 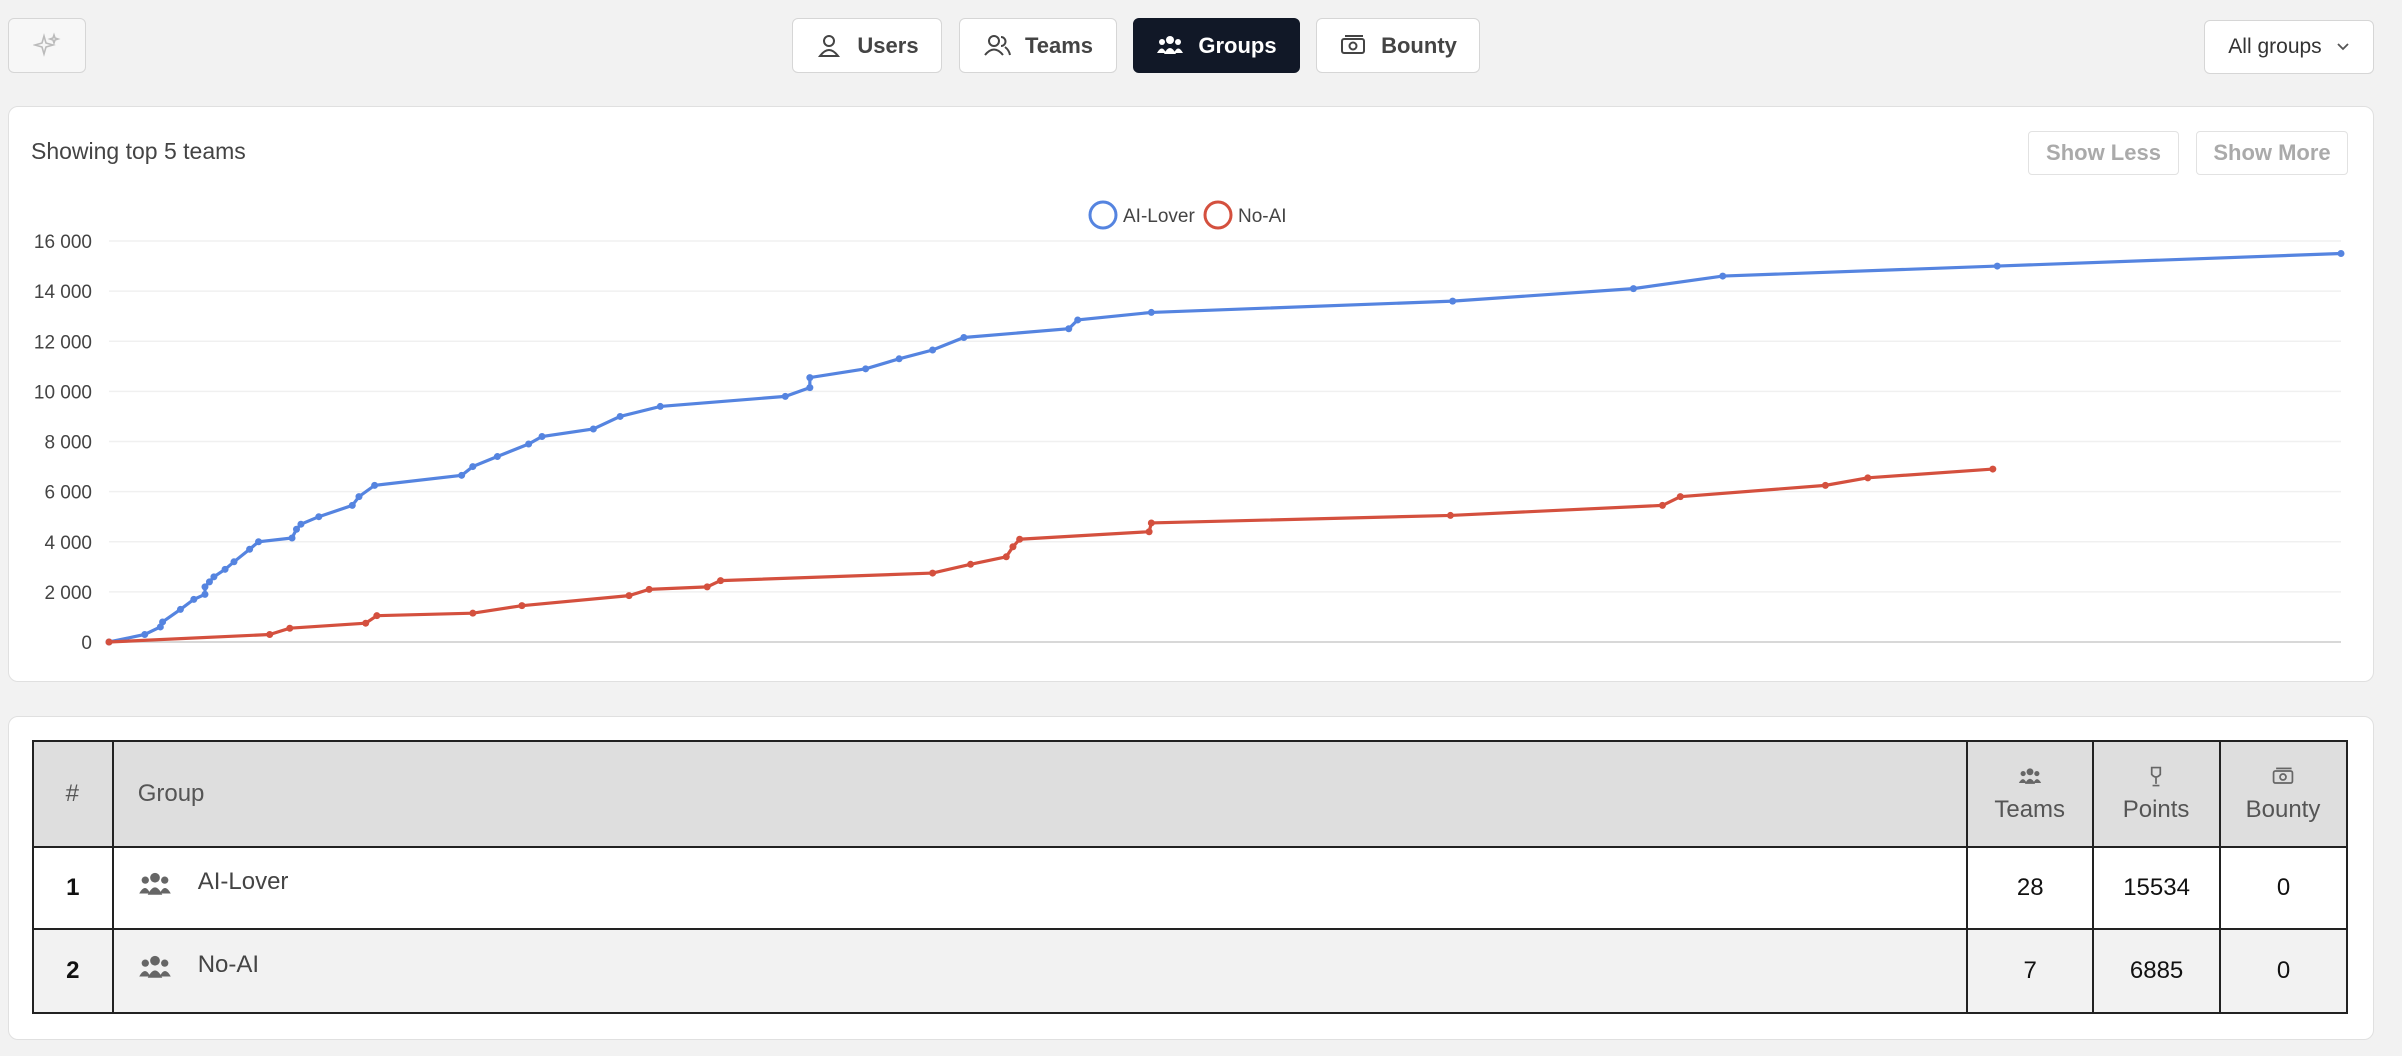 I want to click on y-tick-label: 12 000, so click(x=63, y=342).